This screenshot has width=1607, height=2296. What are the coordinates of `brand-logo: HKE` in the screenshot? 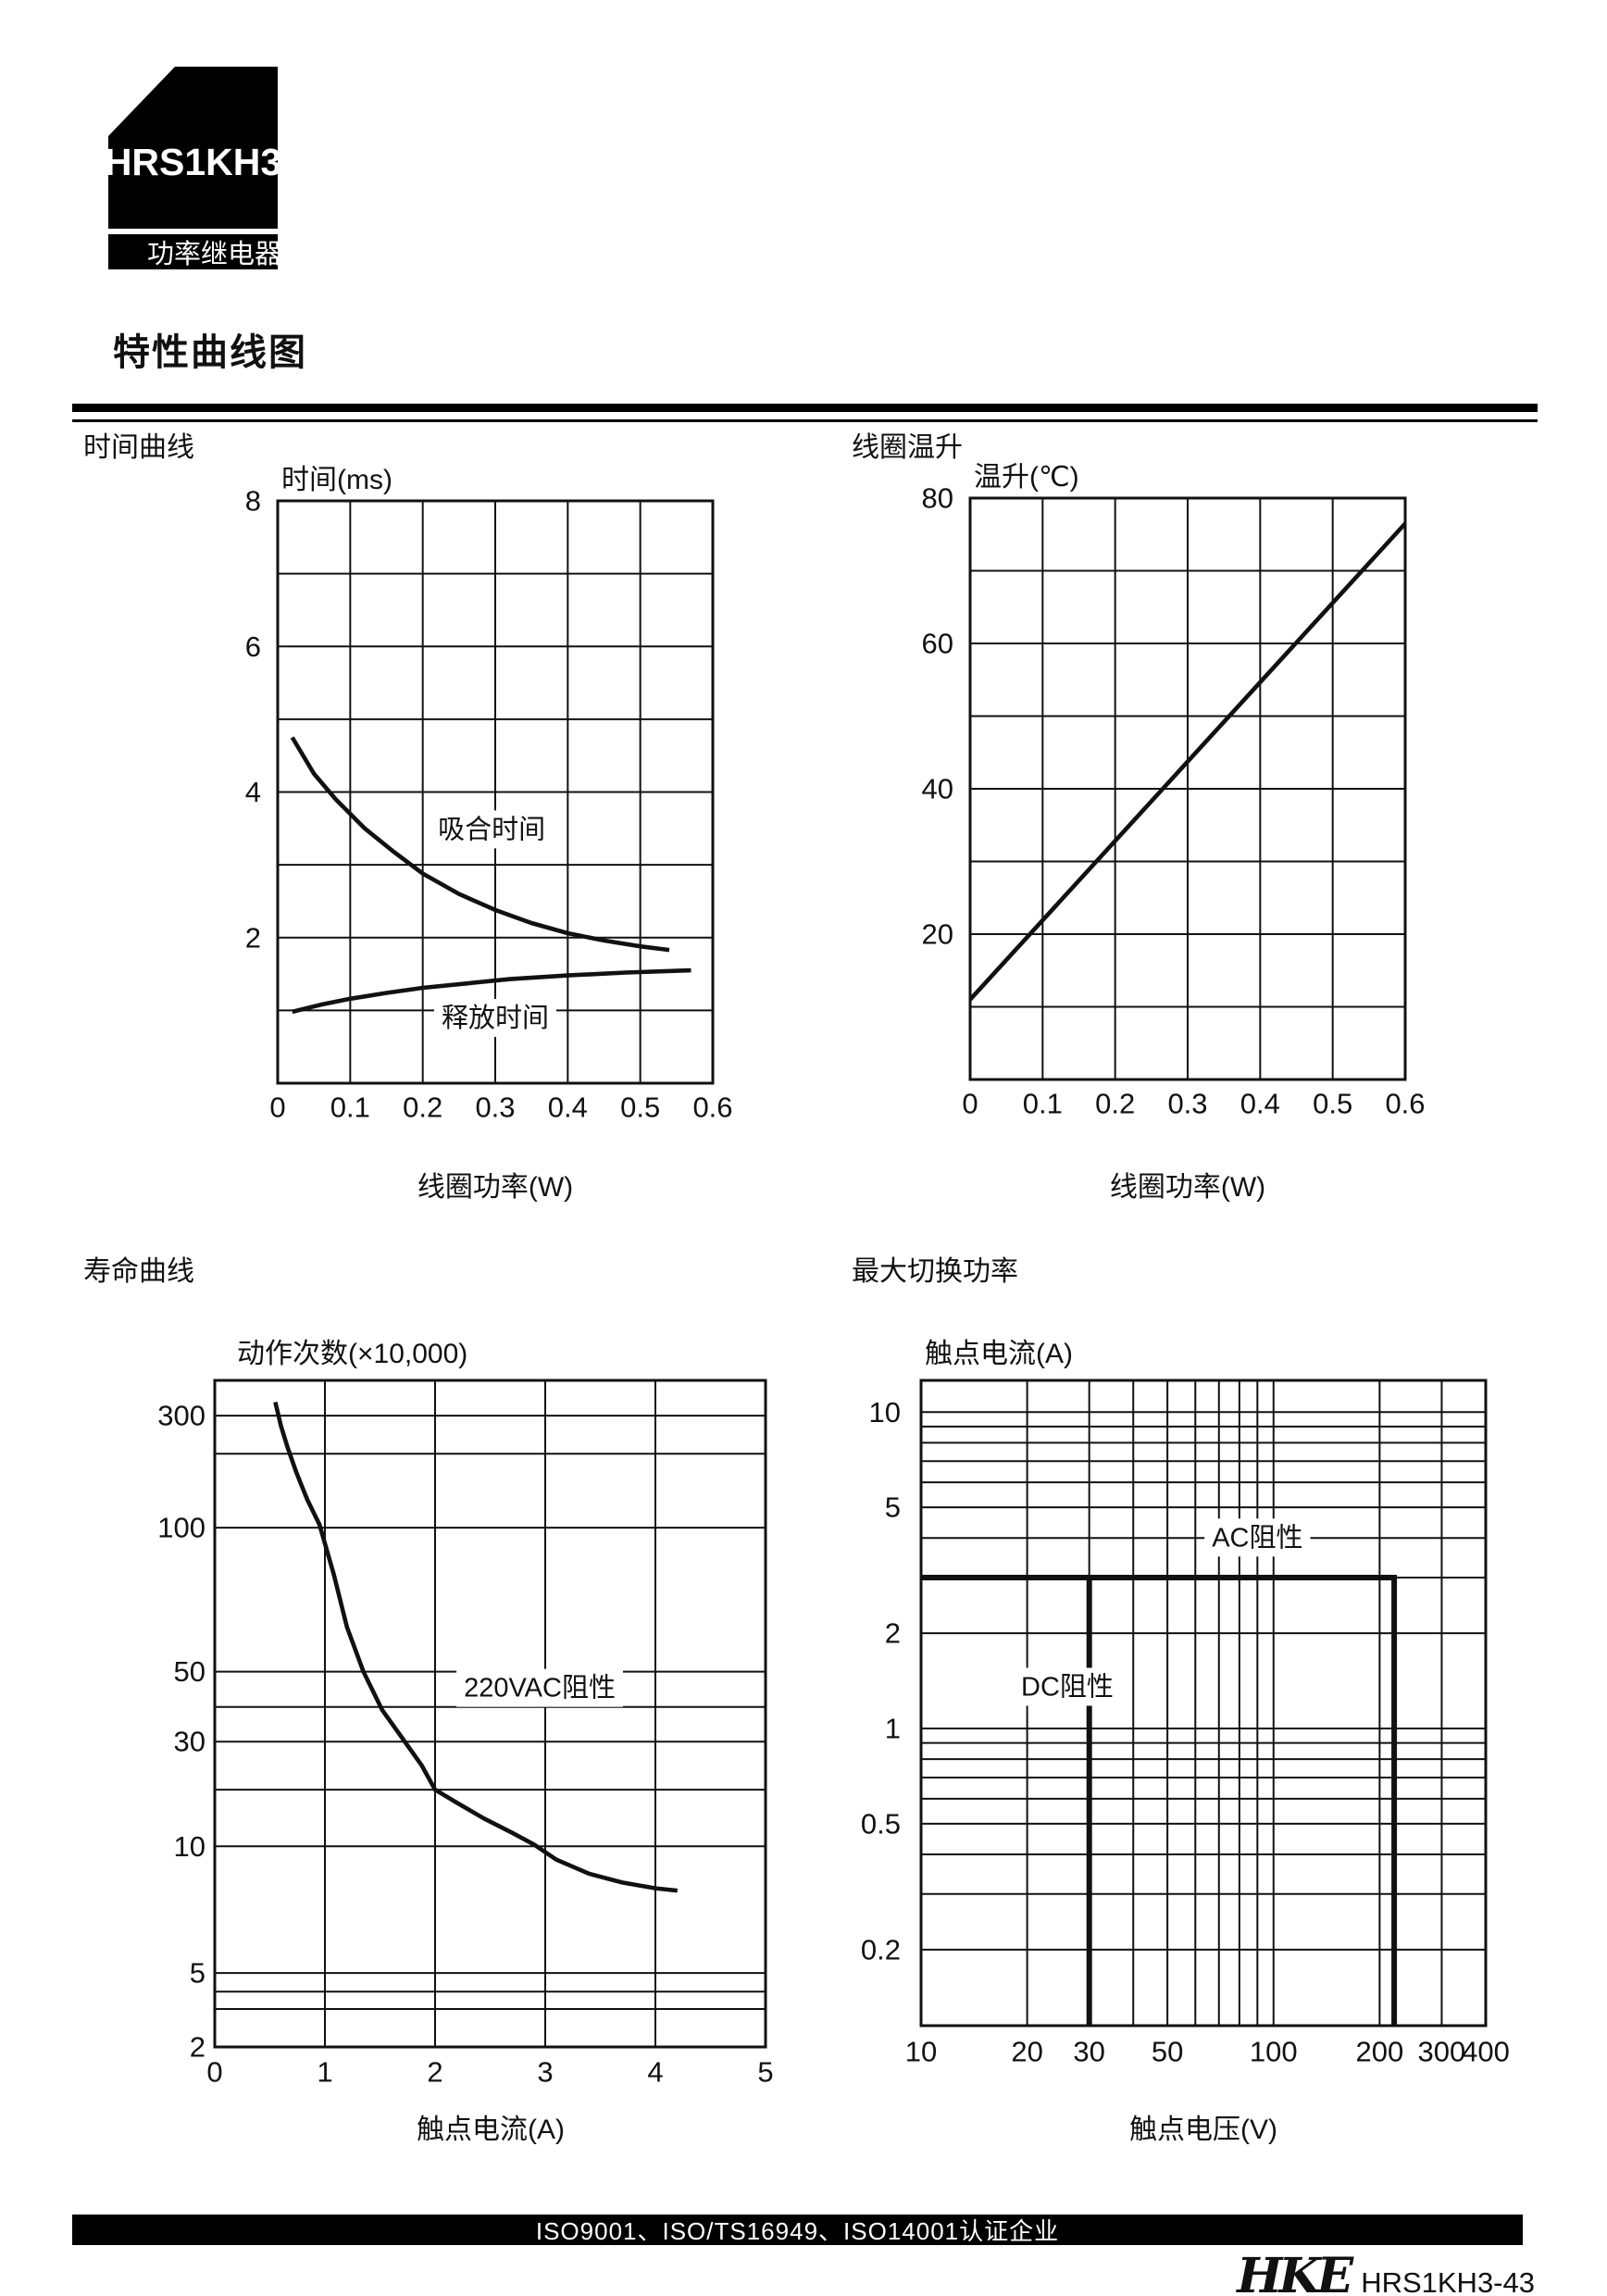 It's located at (1295, 2272).